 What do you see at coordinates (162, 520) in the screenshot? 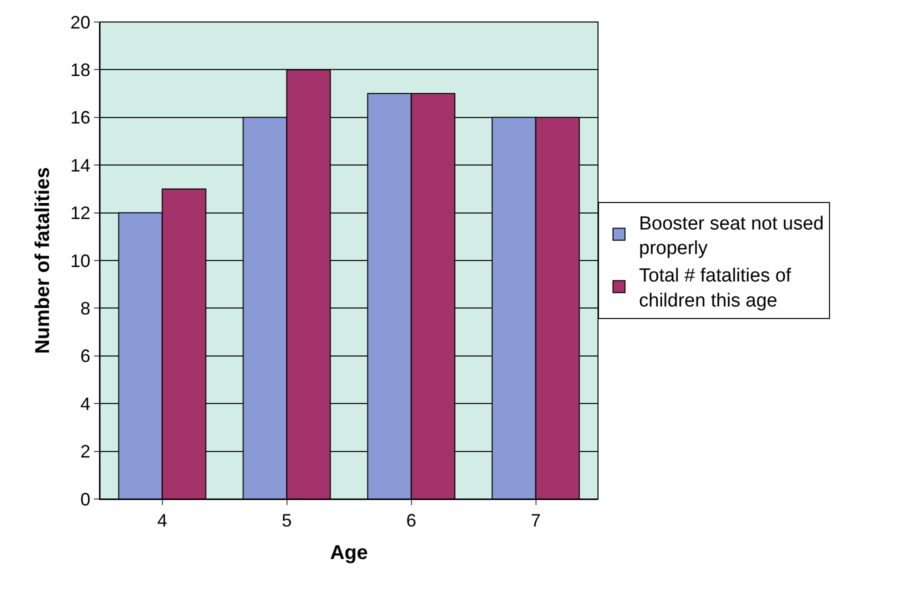
I see `x-tick-label: 4` at bounding box center [162, 520].